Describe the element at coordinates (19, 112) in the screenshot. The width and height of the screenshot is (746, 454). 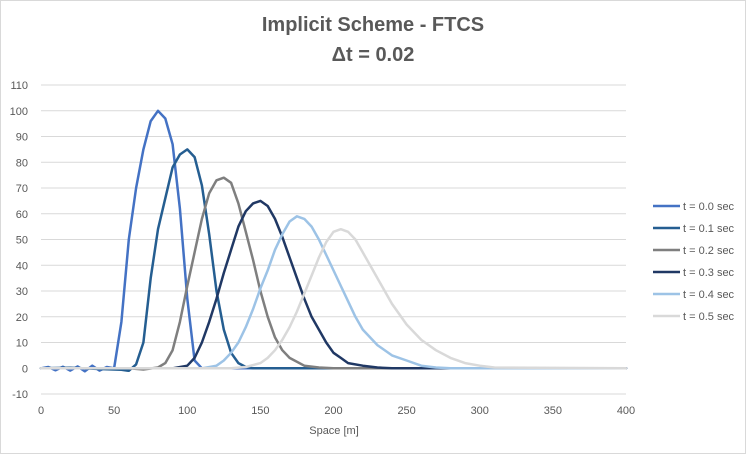
I see `y-tick-label: 100` at that location.